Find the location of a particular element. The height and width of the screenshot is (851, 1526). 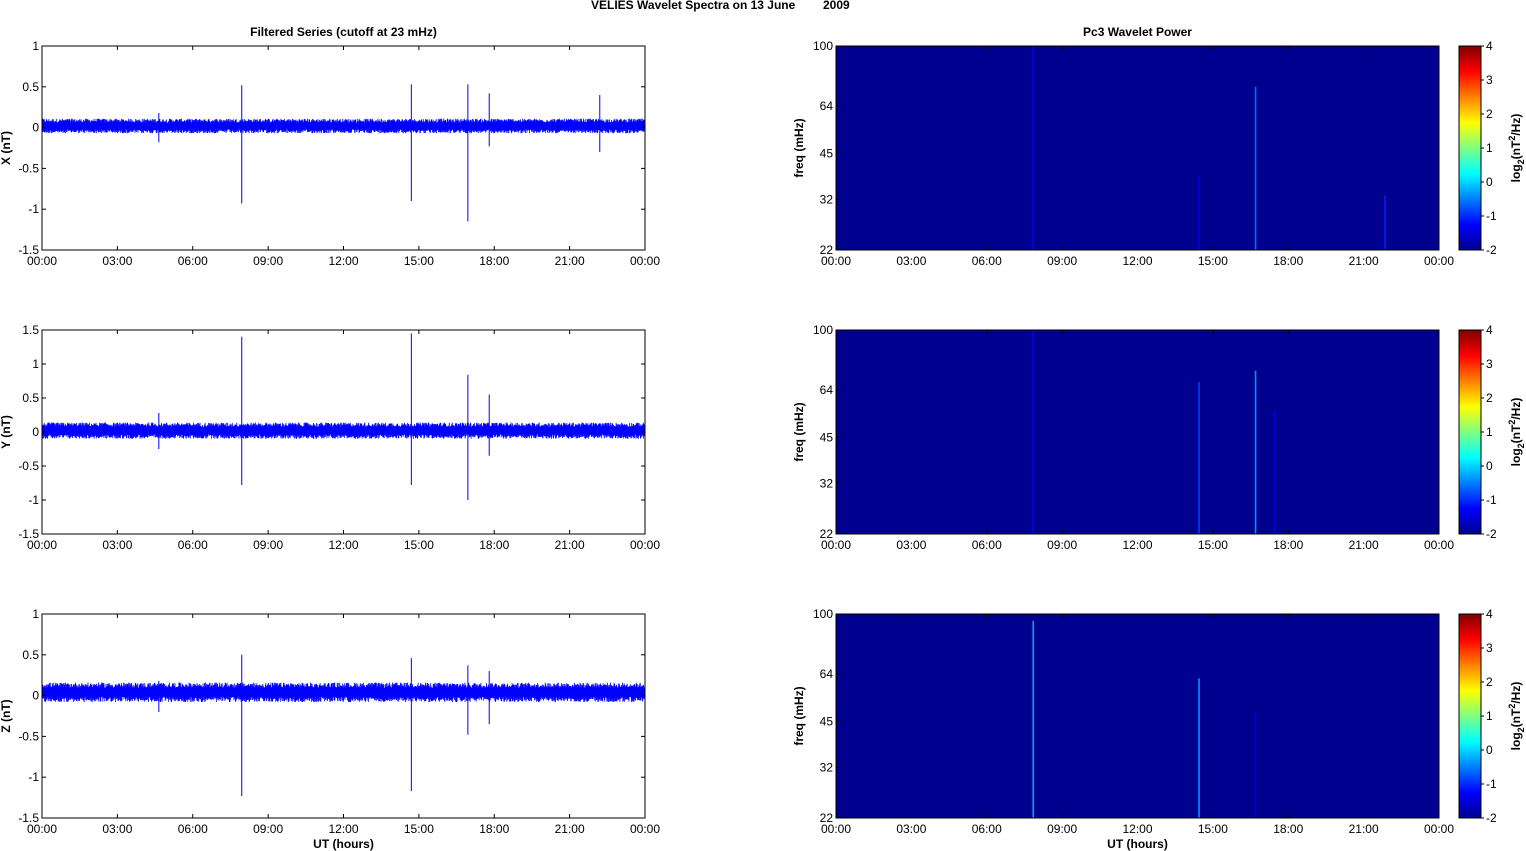

colorbar-label: log2(nT2/Hz) is located at coordinates (1516, 716).